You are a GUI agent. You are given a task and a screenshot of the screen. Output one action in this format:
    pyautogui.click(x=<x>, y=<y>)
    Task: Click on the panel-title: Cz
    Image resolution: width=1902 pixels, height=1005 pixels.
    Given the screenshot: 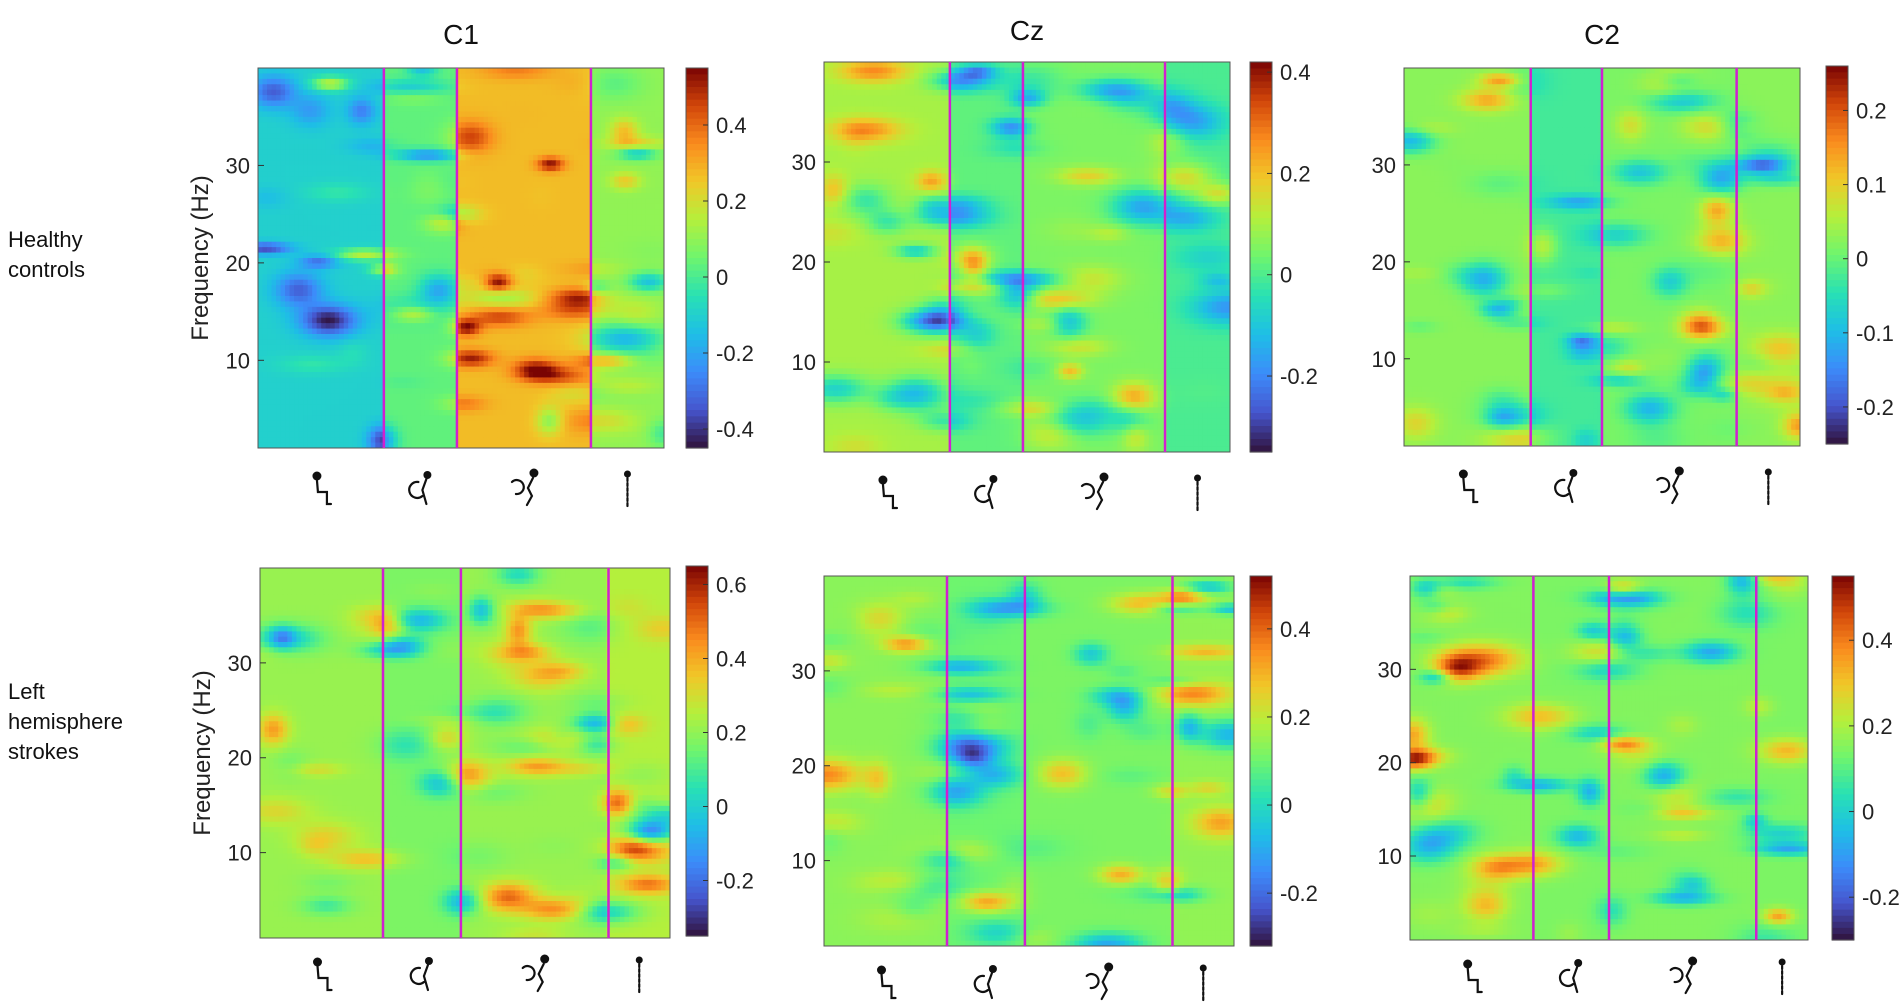 What is the action you would take?
    pyautogui.click(x=1027, y=30)
    